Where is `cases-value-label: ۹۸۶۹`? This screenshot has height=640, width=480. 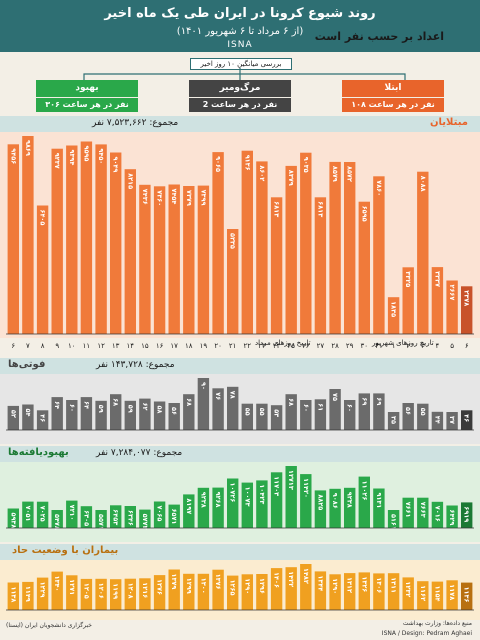
cases-value-label: ۹۸۶۹ is located at coordinates (28, 148).